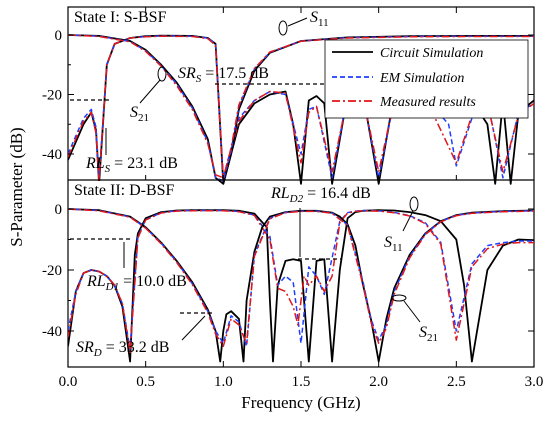  What do you see at coordinates (128, 265) in the screenshot?
I see `annotation-rl-d1: RLD1 = 10.0 dB` at bounding box center [128, 265].